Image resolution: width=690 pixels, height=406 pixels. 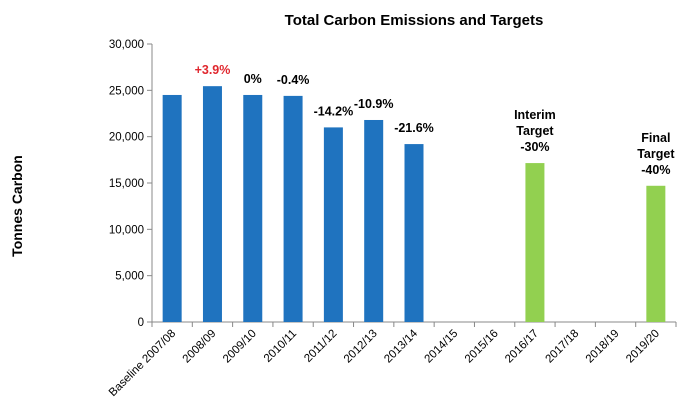 I want to click on bar-annotation: -30%, so click(x=534, y=147).